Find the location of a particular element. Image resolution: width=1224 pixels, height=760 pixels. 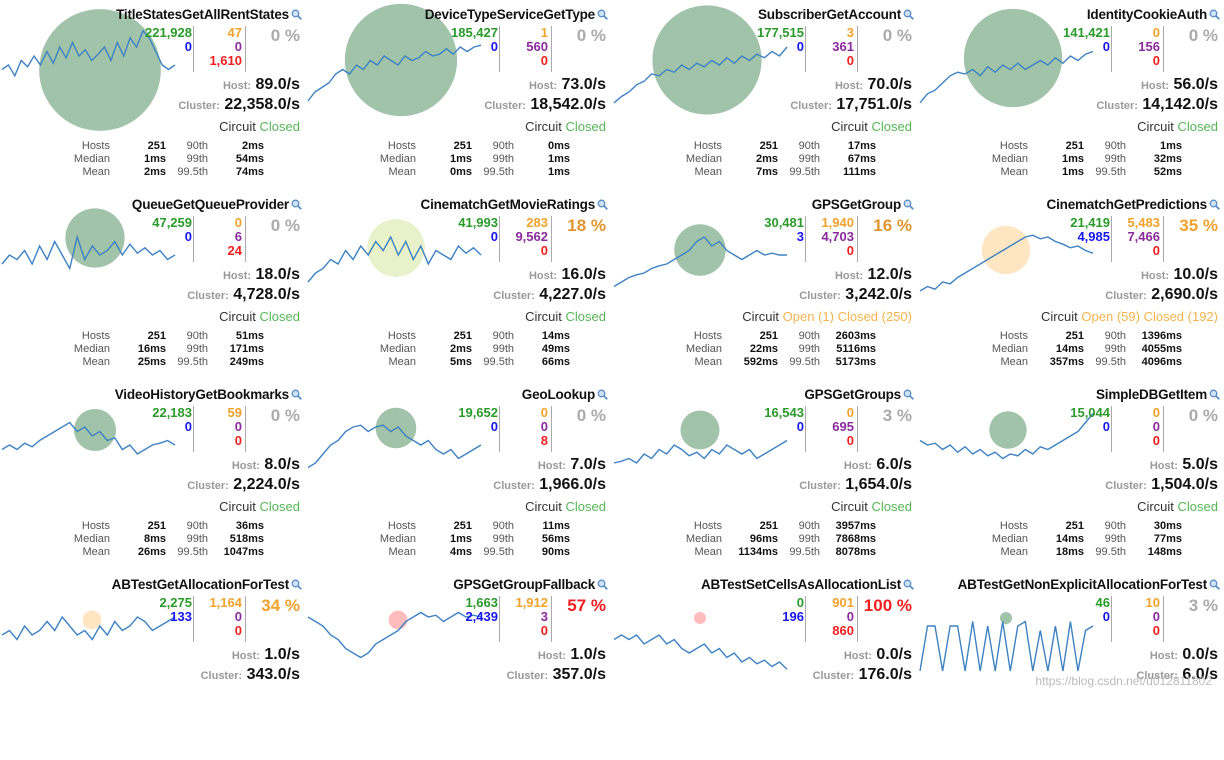

cluster-rate: Cluster: 176.0/s is located at coordinates (862, 675).